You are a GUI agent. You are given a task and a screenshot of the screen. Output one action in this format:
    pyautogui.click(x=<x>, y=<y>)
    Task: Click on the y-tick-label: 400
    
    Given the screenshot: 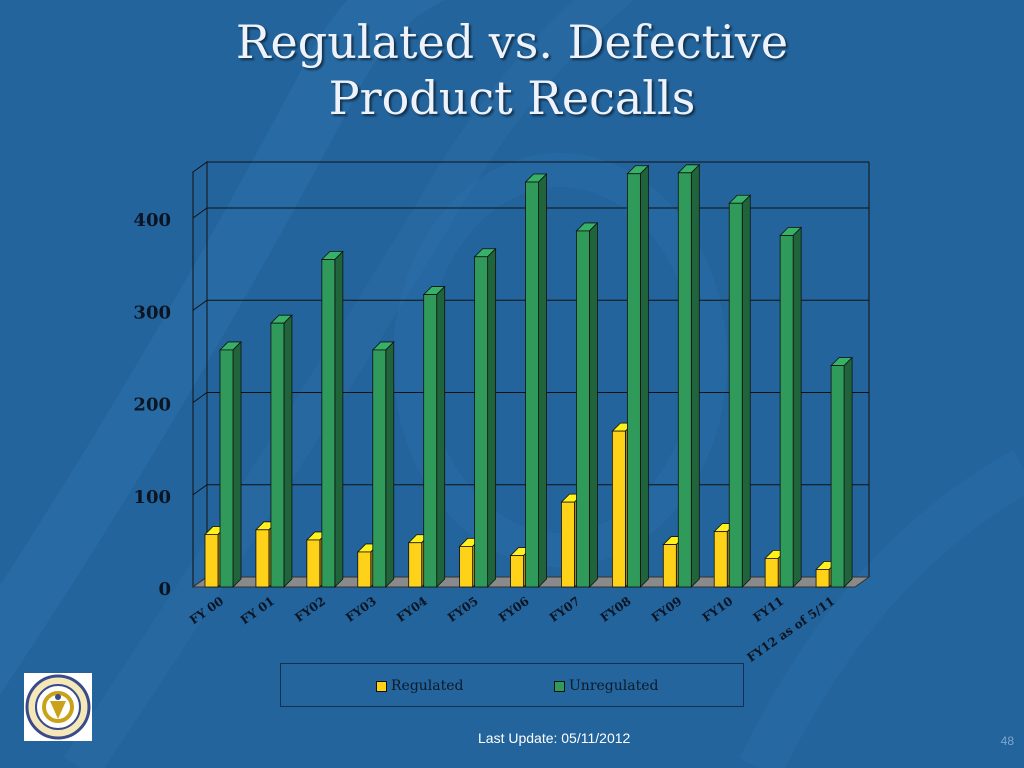 What is the action you would take?
    pyautogui.click(x=152, y=220)
    